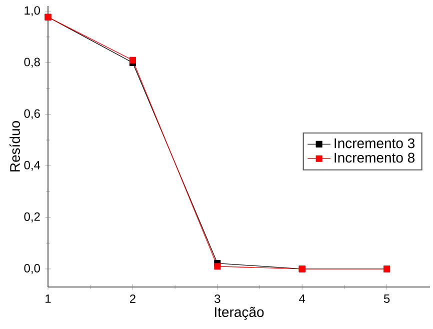  What do you see at coordinates (374, 157) in the screenshot?
I see `legend-label: Incremento 8` at bounding box center [374, 157].